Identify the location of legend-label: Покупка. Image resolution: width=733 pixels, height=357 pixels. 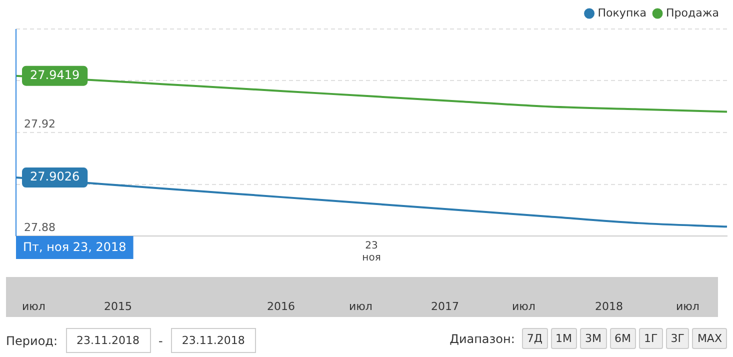
(622, 13).